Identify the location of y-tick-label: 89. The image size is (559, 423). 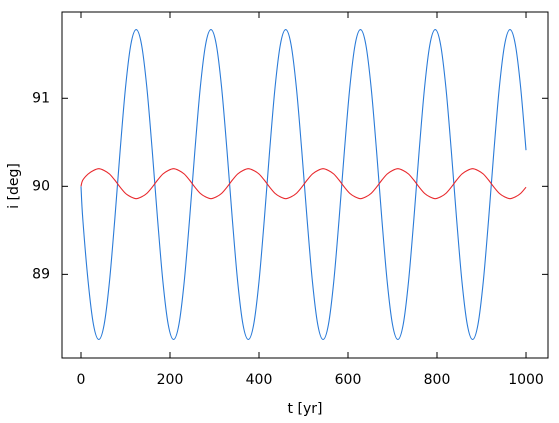
(41, 274).